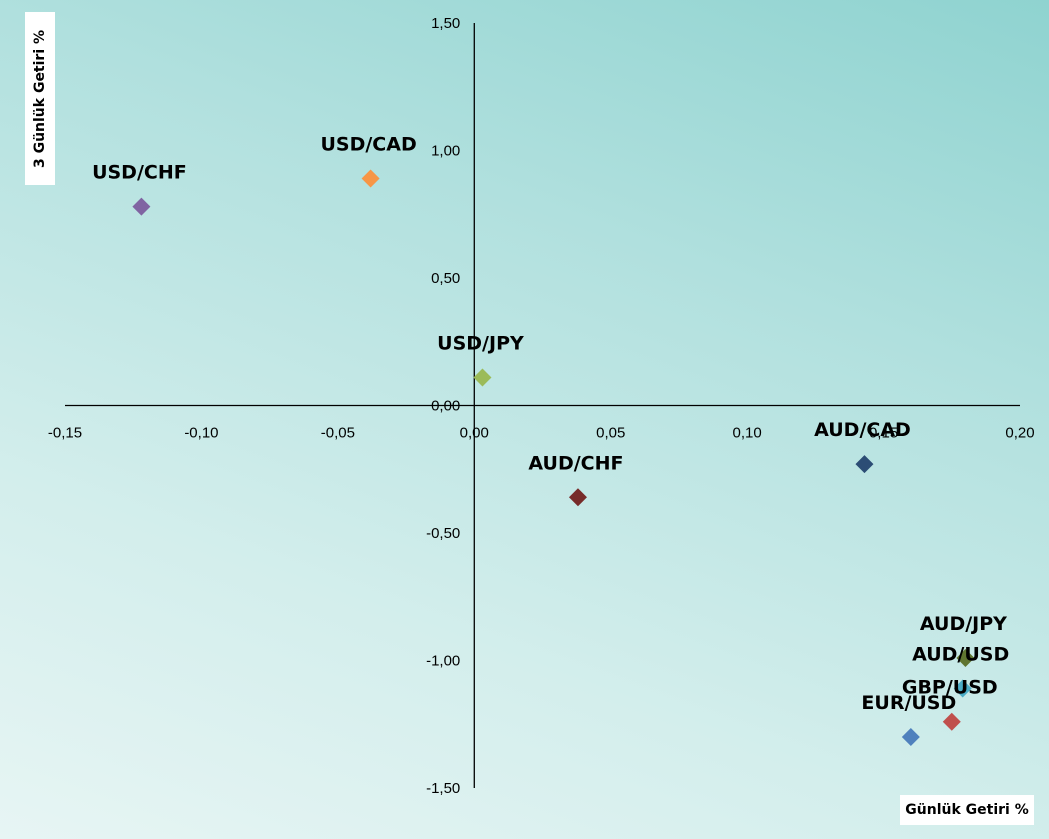 The height and width of the screenshot is (839, 1049). Describe the element at coordinates (1019, 433) in the screenshot. I see `x-tick-label: 0,20` at that location.